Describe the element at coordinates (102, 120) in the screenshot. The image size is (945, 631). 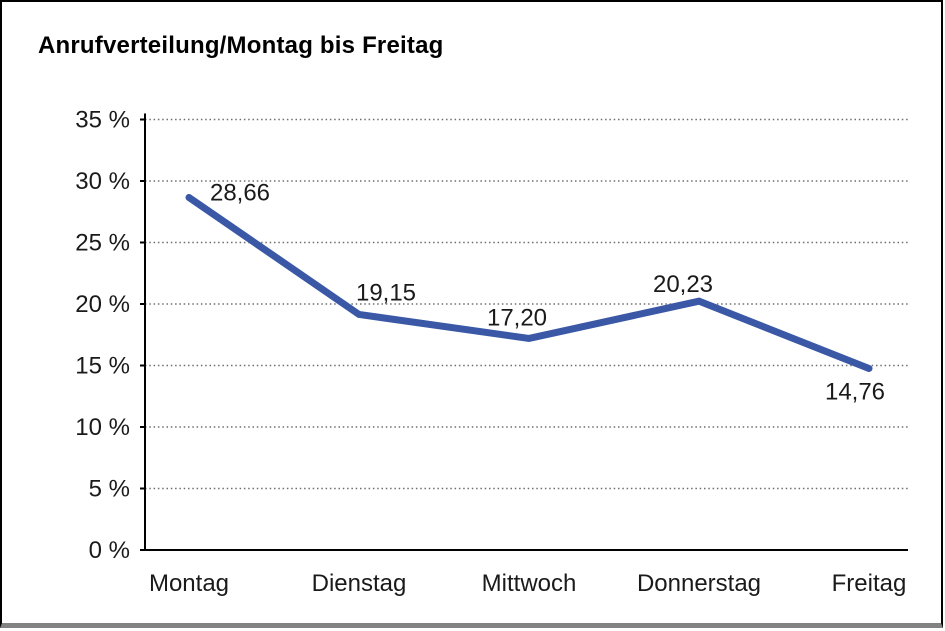
I see `y-tick-label: 35 %` at that location.